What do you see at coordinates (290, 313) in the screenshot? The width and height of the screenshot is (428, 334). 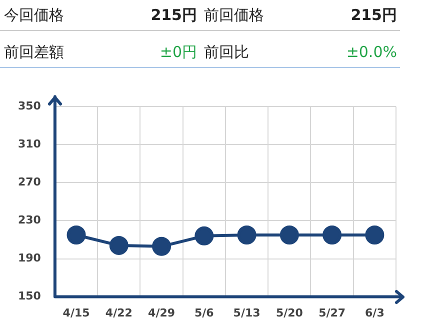 I see `x-tick-label: 5/20` at bounding box center [290, 313].